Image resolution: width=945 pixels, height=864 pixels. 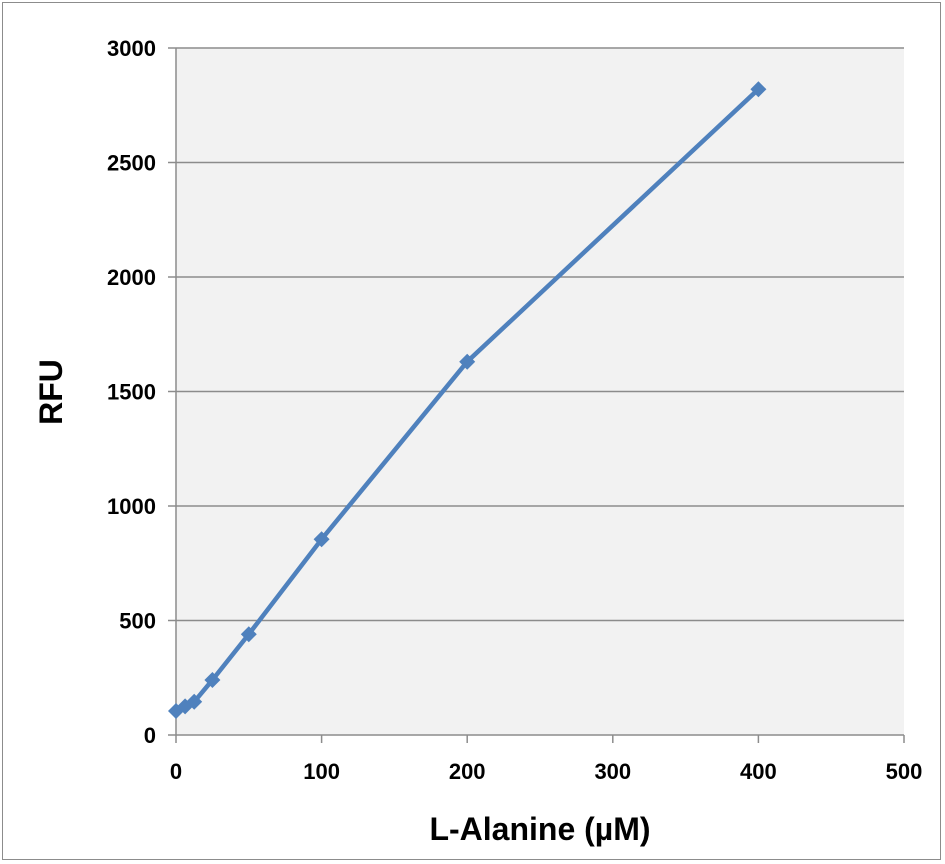 I want to click on y-tick-label: 2000, so click(x=131, y=277).